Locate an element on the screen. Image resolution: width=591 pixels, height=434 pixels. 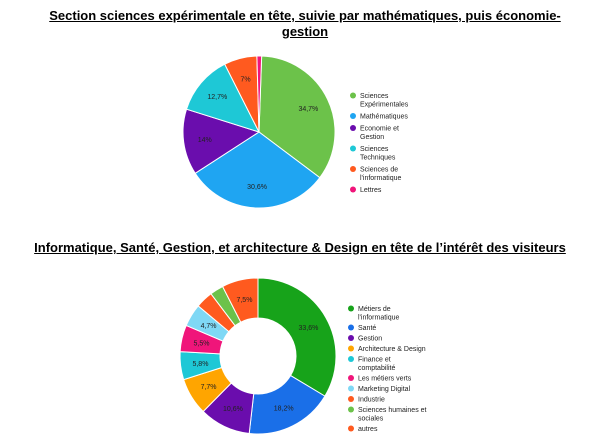
pie-chart-sections: 34,7% 30,6% 14% 12,7% 7% is located at coordinates (259, 132).